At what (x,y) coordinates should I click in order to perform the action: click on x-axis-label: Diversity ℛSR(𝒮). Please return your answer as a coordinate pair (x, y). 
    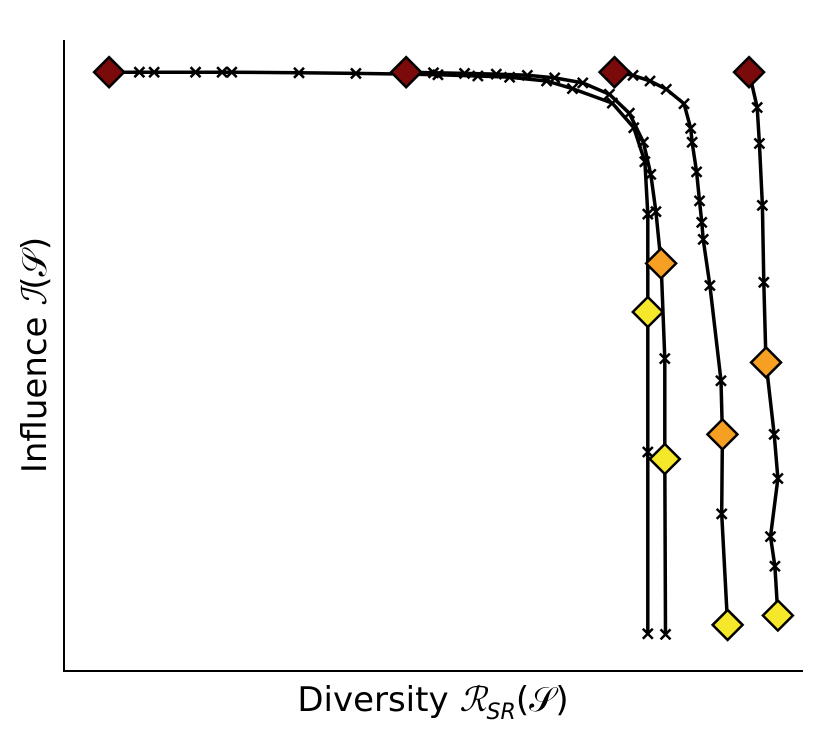
    Looking at the image, I should click on (432, 702).